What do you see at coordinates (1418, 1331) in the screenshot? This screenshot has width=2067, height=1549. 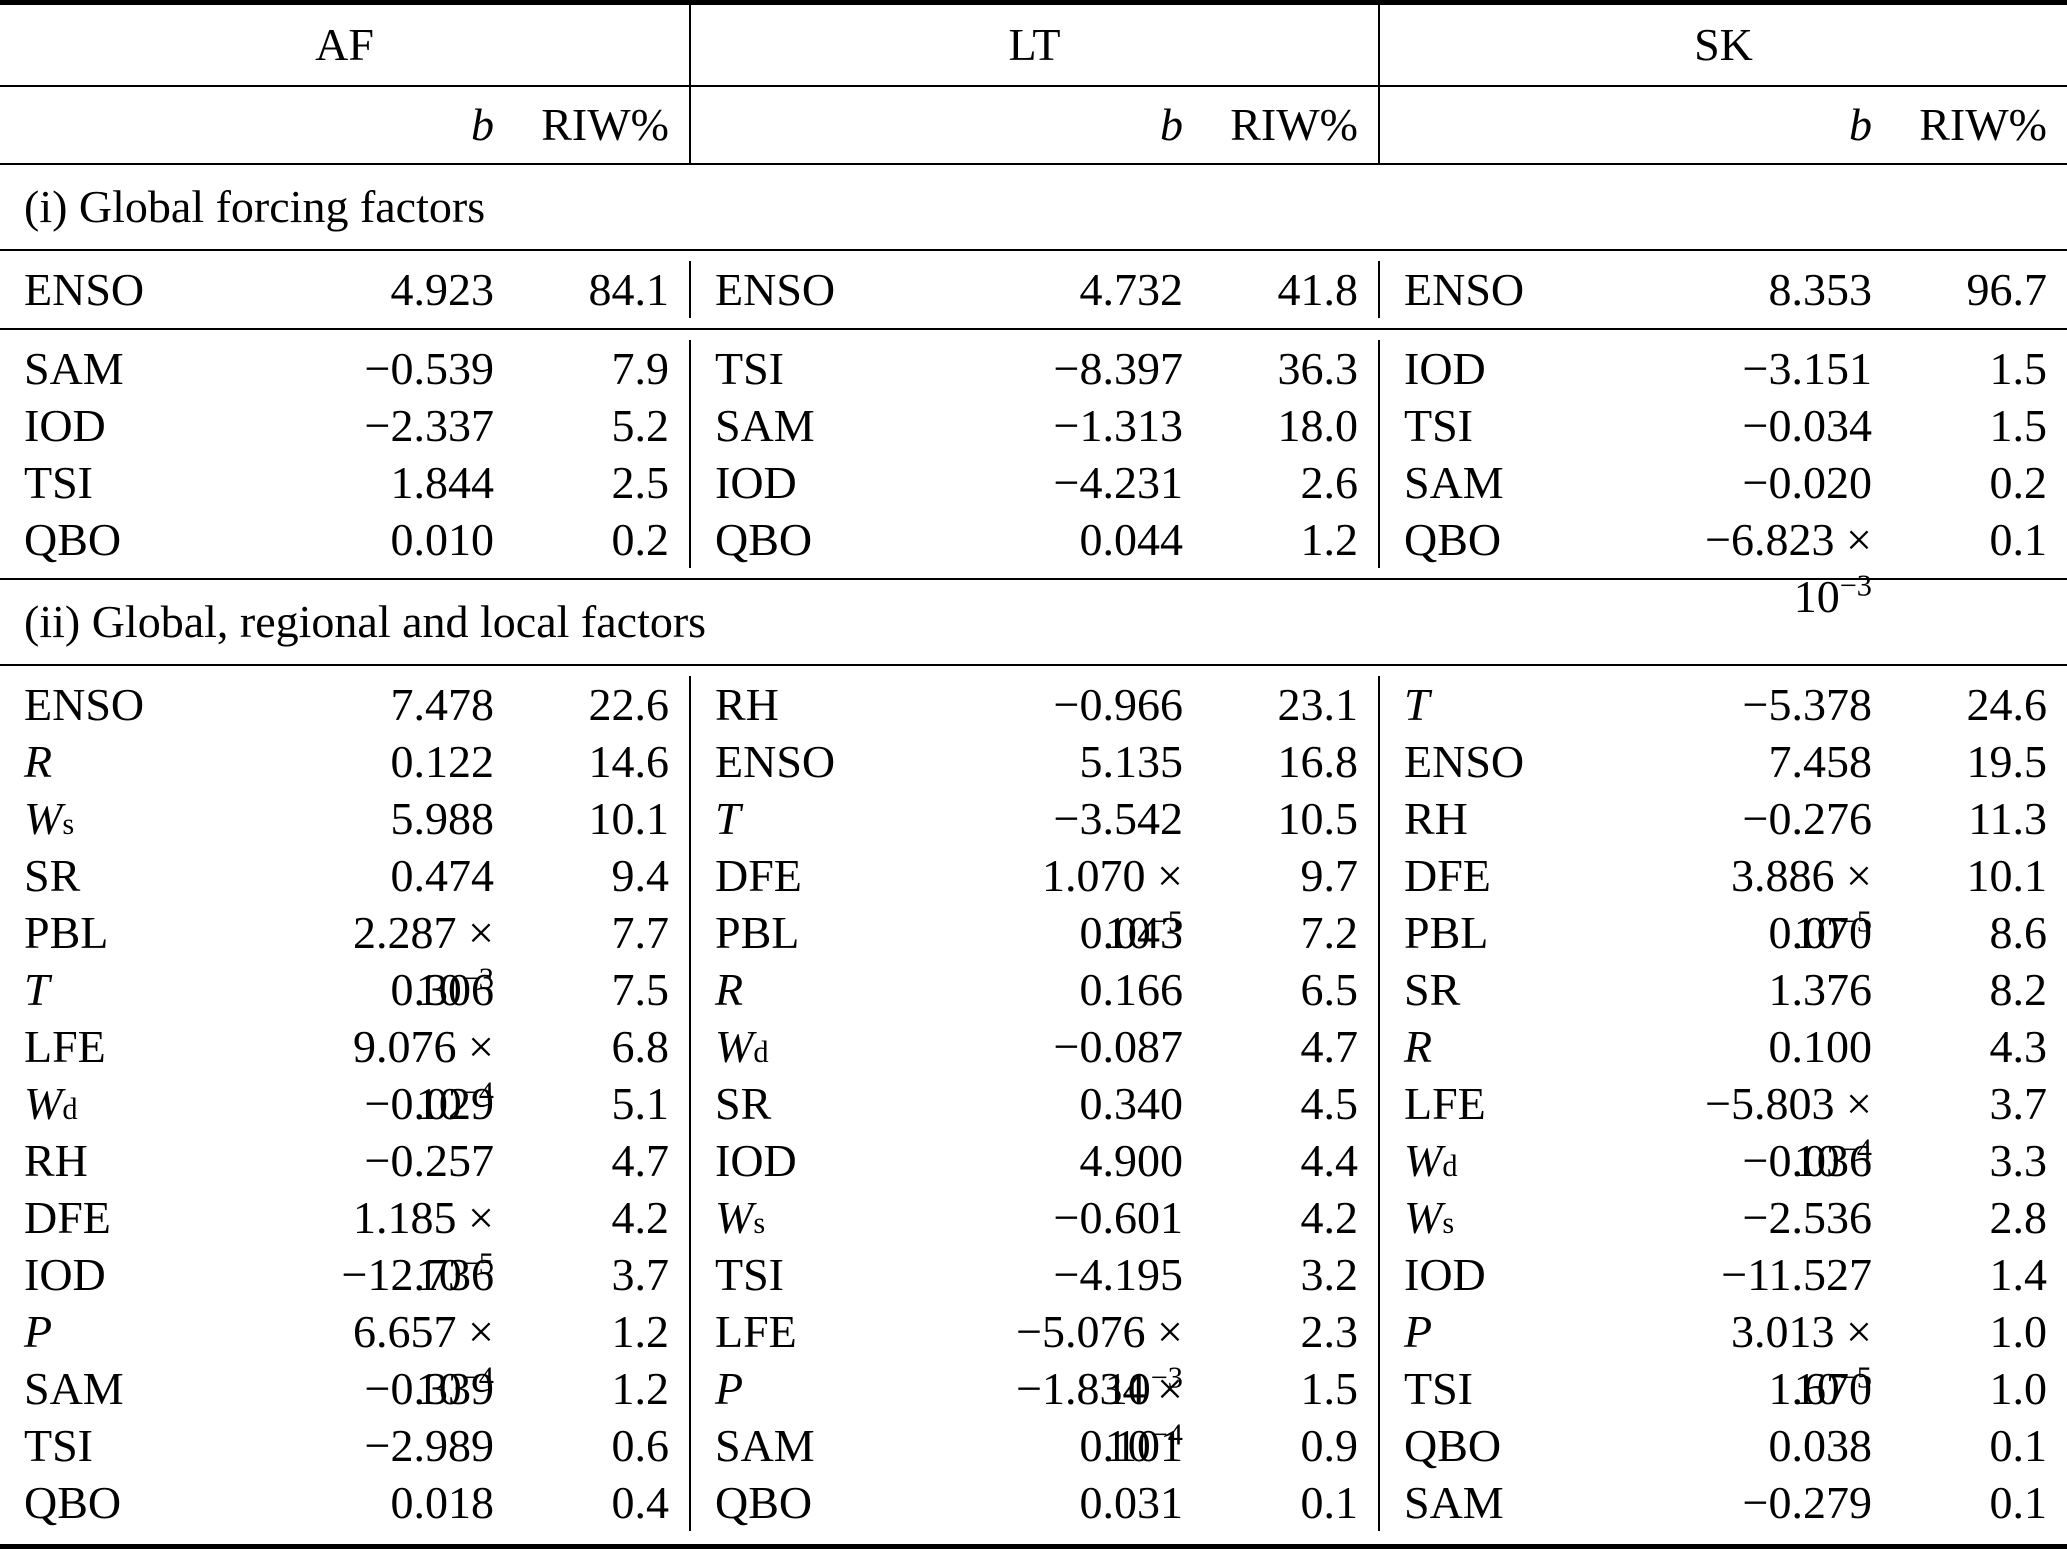 I see `variable-name: P` at bounding box center [1418, 1331].